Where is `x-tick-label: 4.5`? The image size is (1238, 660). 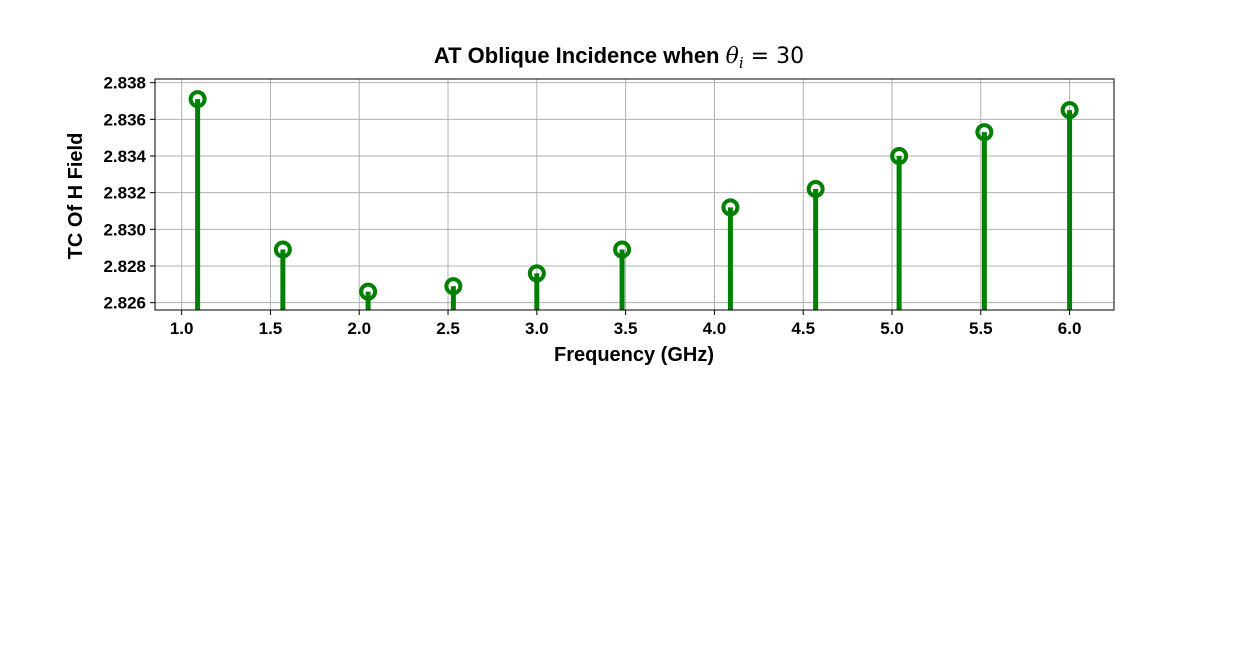
x-tick-label: 4.5 is located at coordinates (803, 328).